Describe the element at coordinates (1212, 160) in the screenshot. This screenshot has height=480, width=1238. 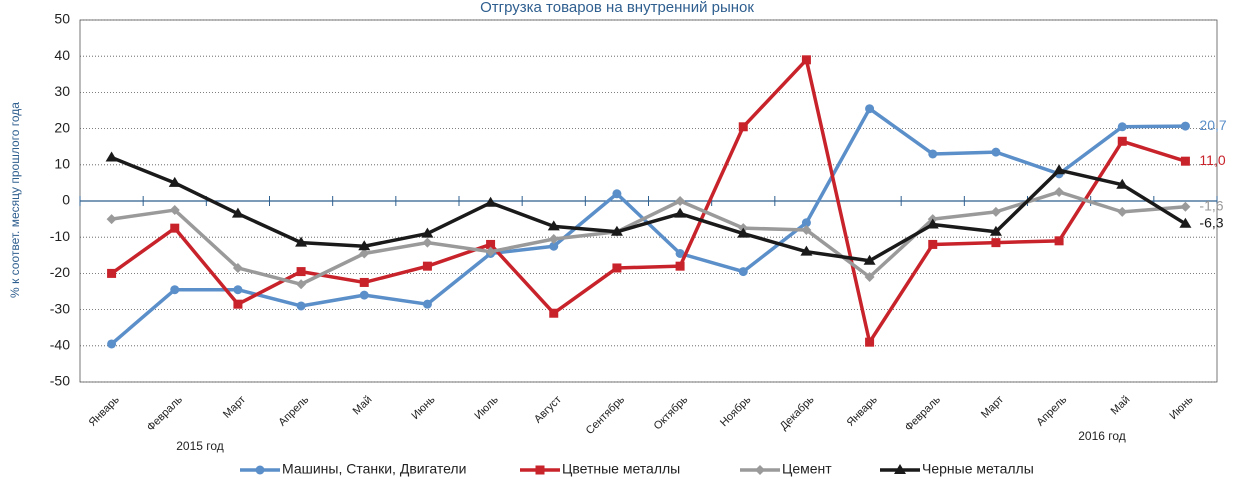
I see `data-label: 11,0` at that location.